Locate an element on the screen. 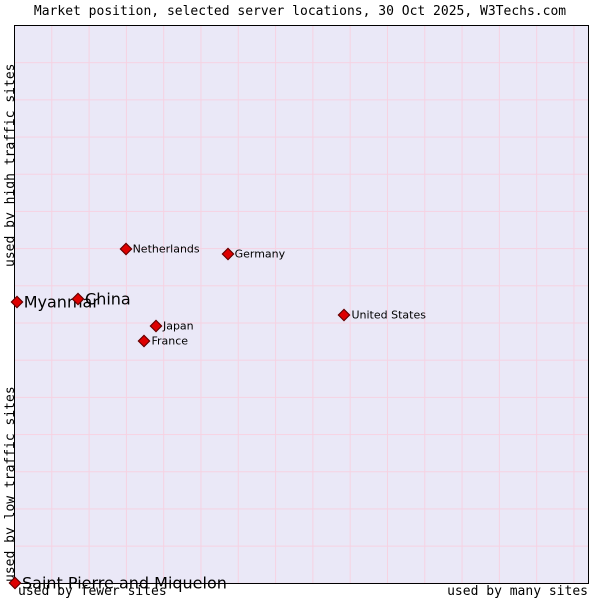  x-axis-label-right: used by many sites is located at coordinates (517, 591).